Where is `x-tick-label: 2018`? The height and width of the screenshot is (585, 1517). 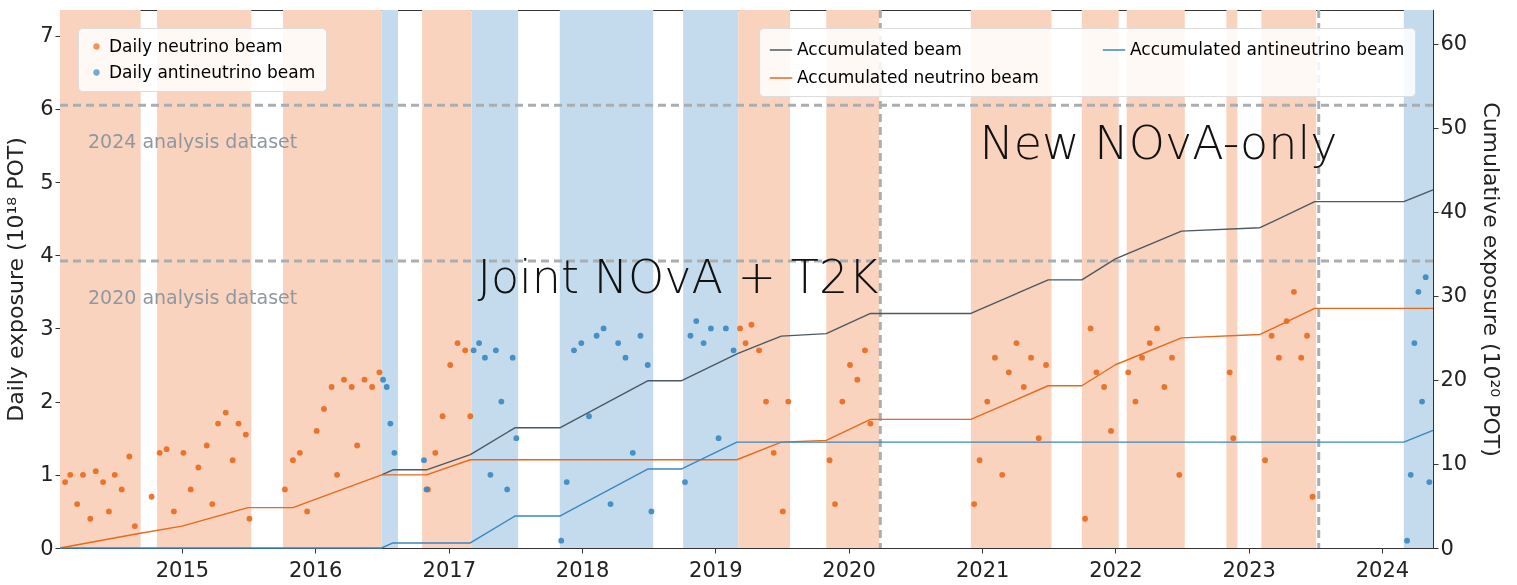 x-tick-label: 2018 is located at coordinates (582, 569).